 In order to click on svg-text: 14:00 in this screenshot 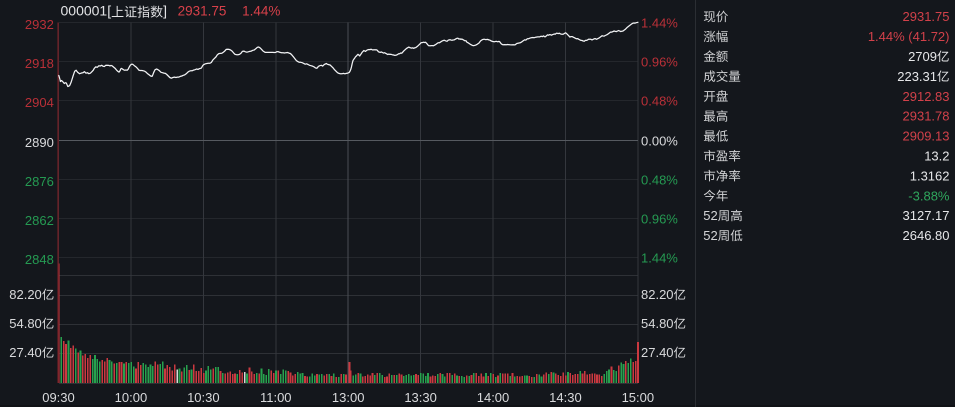, I will do `click(493, 397)`.